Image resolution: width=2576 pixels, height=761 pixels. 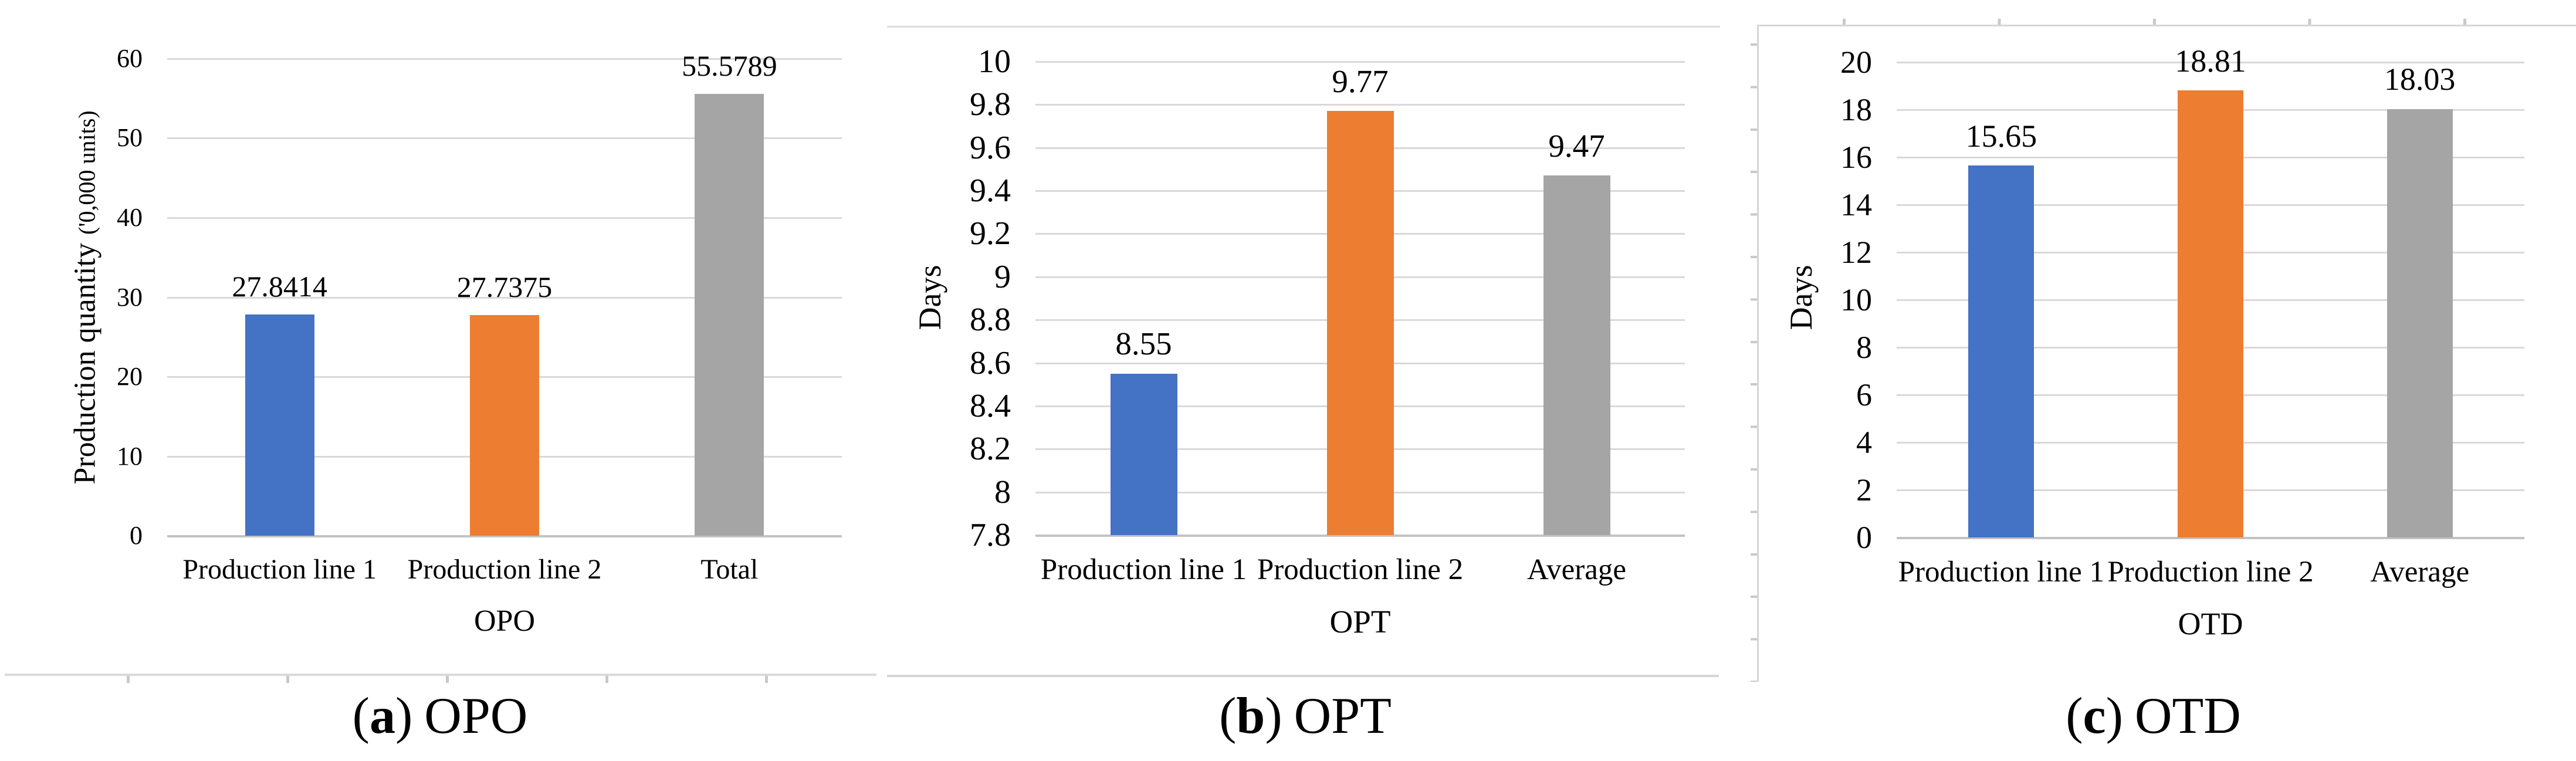 I want to click on figure-caption: (c) OTD, so click(x=2153, y=716).